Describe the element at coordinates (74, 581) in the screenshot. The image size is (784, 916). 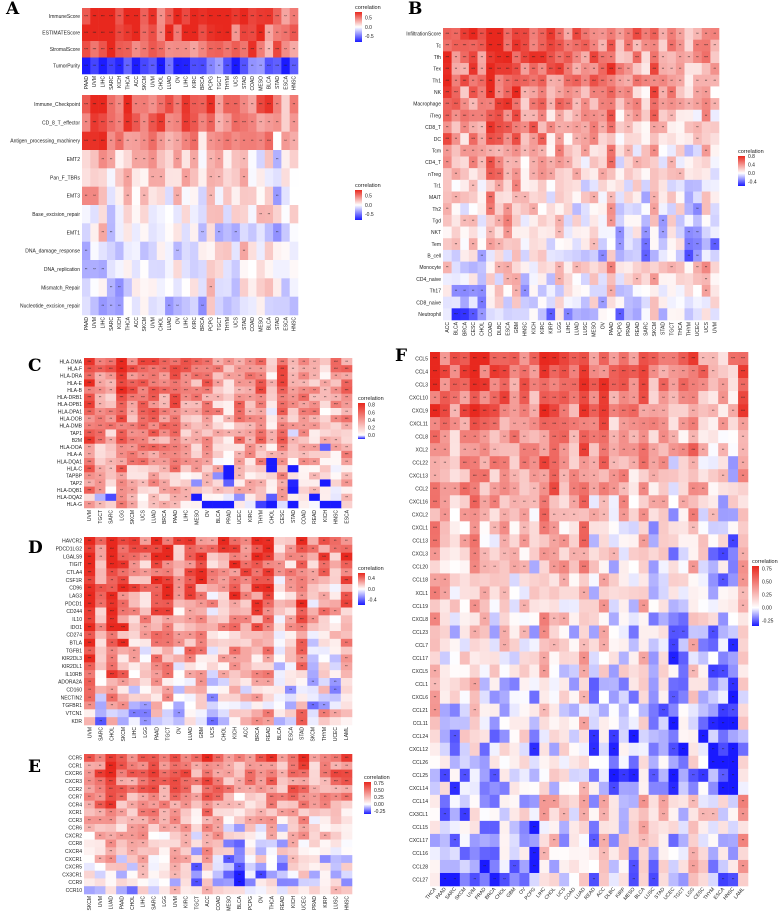
I see `row-label: CSF1R` at that location.